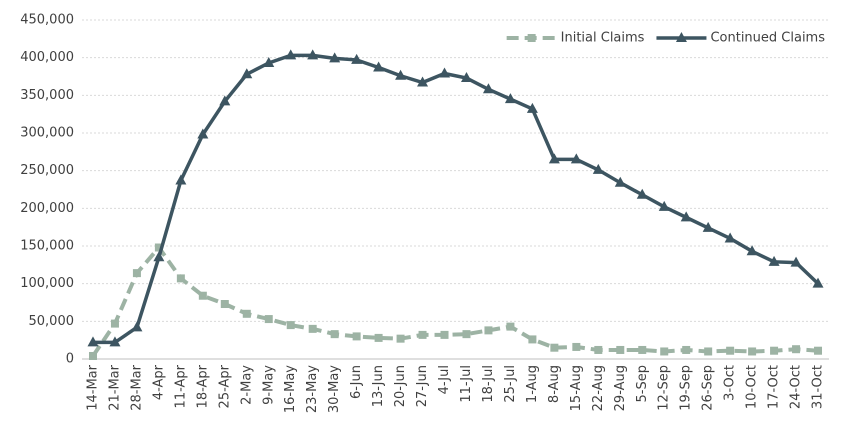 The height and width of the screenshot is (431, 843). What do you see at coordinates (664, 388) in the screenshot?
I see `x-tick-label: 12-Sep` at bounding box center [664, 388].